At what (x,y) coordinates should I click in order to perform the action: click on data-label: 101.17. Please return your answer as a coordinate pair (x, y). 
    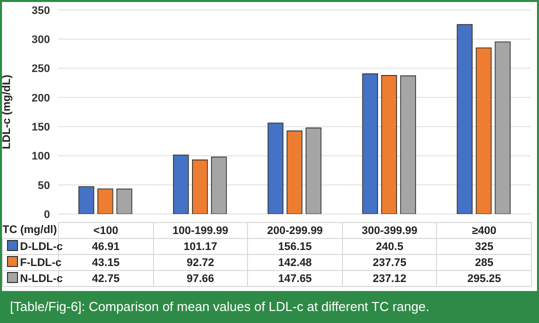
    Looking at the image, I should click on (200, 246).